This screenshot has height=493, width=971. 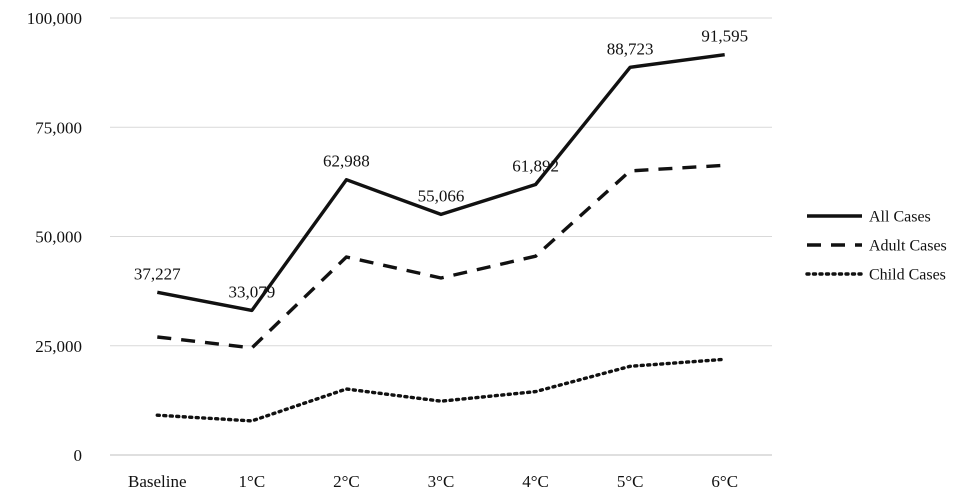 What do you see at coordinates (535, 166) in the screenshot?
I see `data-label: 61,892` at bounding box center [535, 166].